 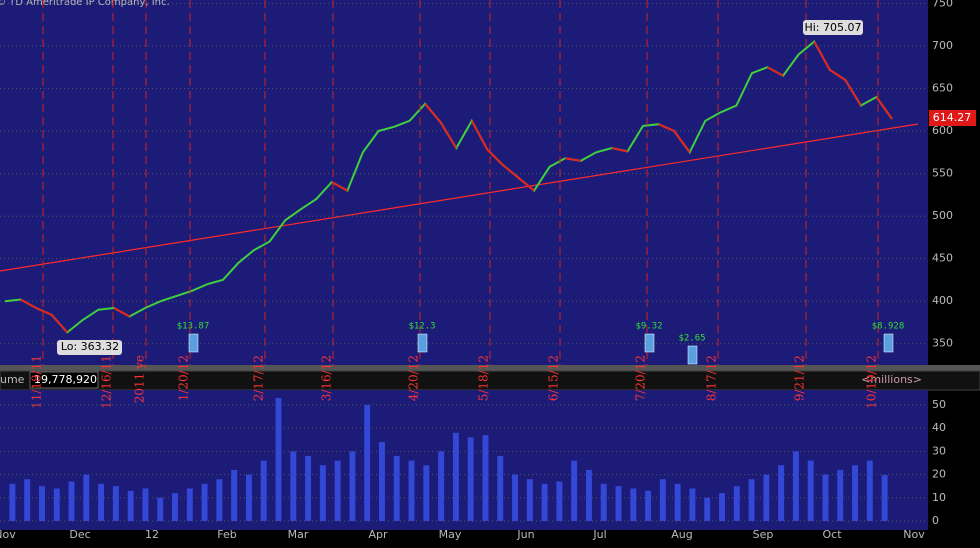 I want to click on panel-separator, so click(x=490, y=368).